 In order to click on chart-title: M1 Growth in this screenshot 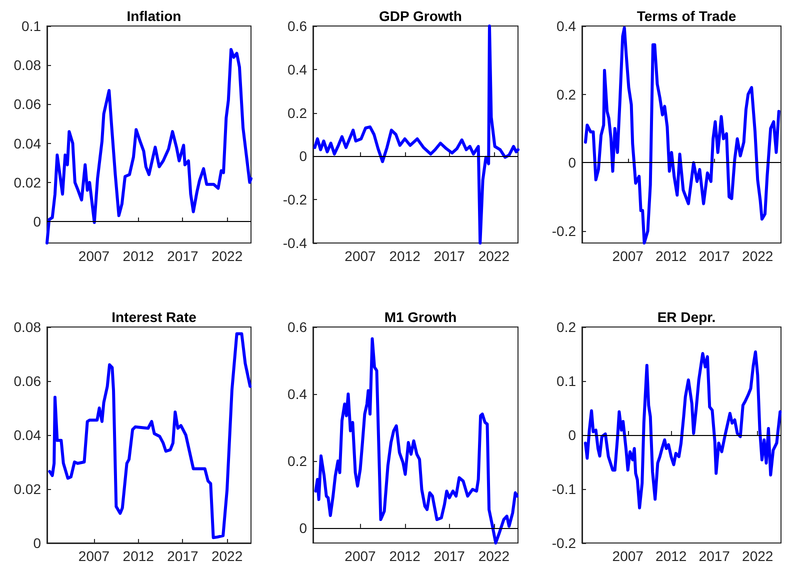, I will do `click(420, 317)`.